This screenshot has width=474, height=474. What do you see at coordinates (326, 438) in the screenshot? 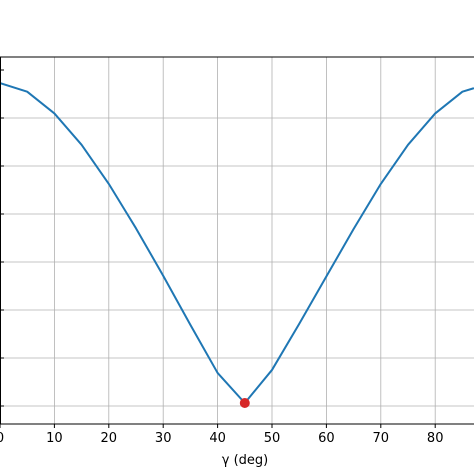
I see `x-tick-label: 60` at bounding box center [326, 438].